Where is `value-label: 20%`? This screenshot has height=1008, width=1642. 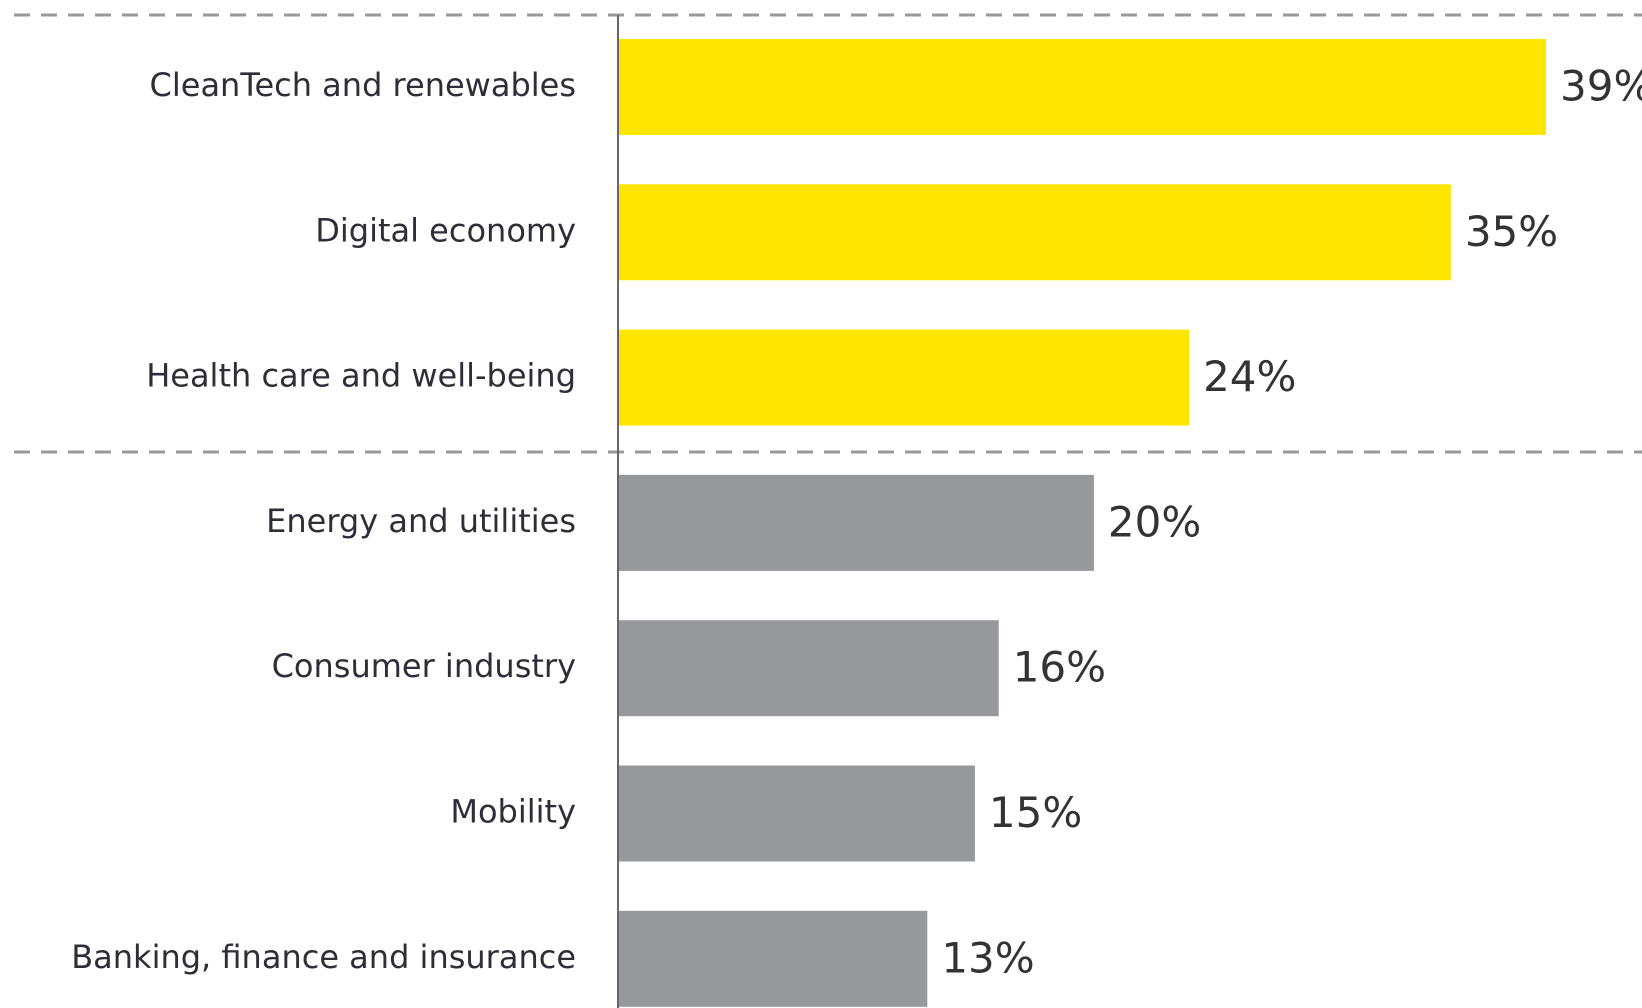 value-label: 20% is located at coordinates (1154, 521).